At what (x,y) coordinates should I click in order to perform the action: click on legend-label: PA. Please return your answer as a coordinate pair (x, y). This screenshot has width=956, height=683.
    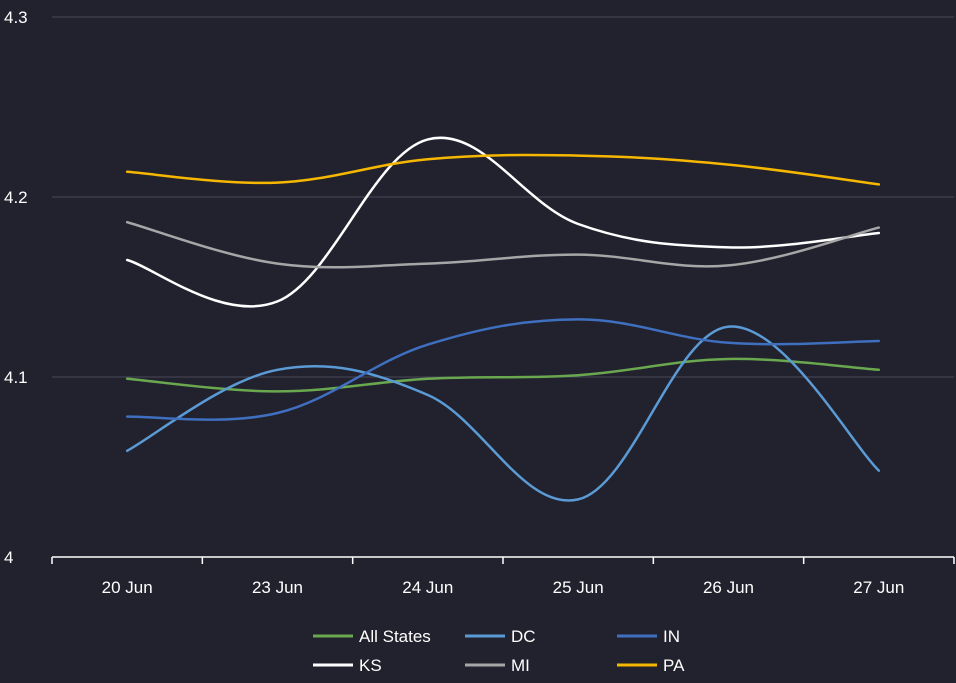
    Looking at the image, I should click on (674, 665).